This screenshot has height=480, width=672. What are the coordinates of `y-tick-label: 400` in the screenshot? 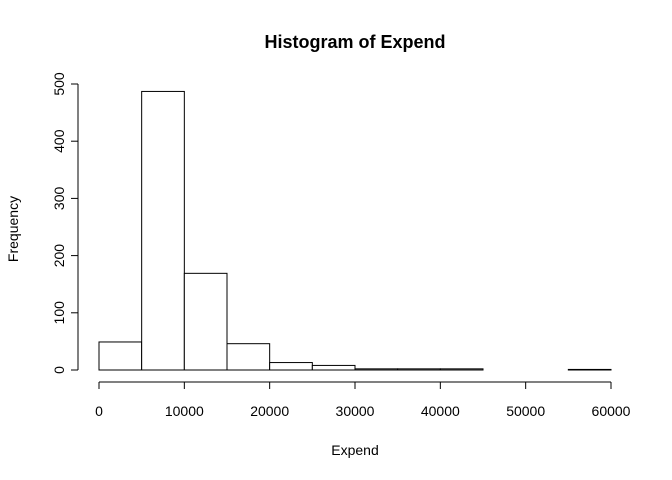 It's located at (59, 141).